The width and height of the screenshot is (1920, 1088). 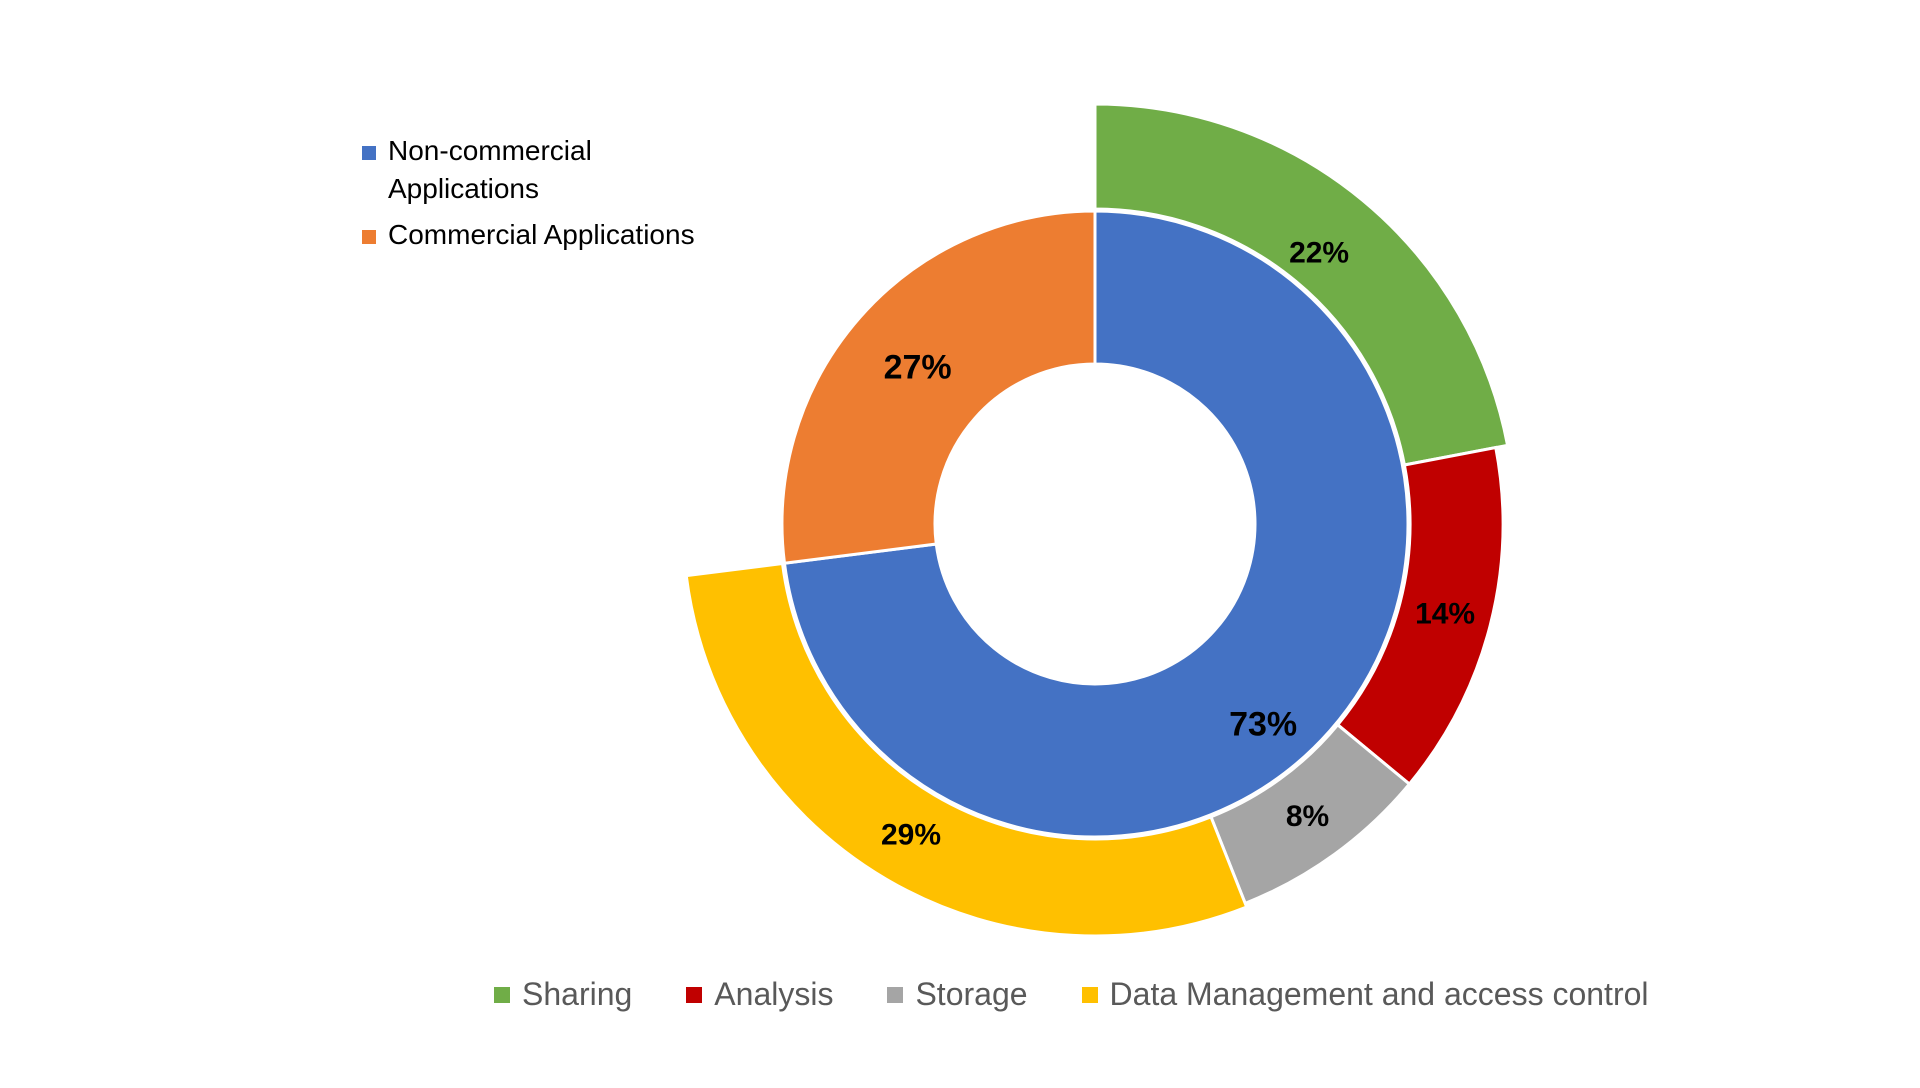 I want to click on legend-swatch-non-commercial, so click(x=369, y=153).